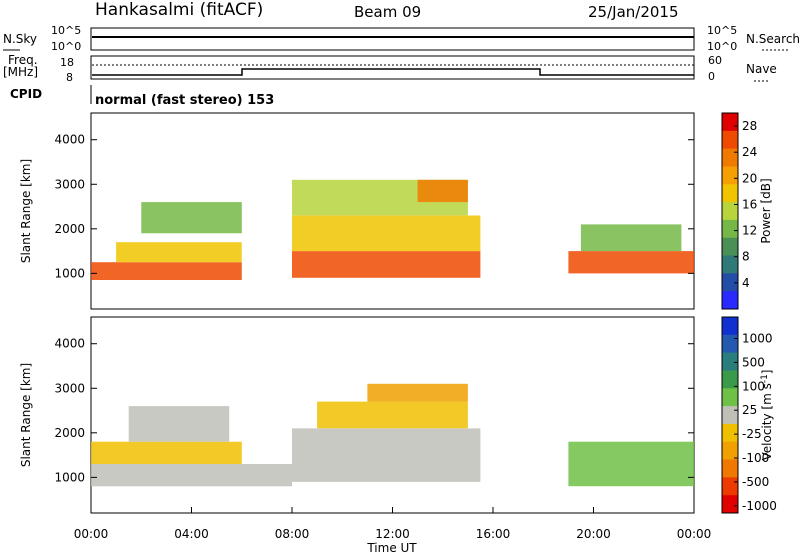 The height and width of the screenshot is (558, 800). What do you see at coordinates (749, 178) in the screenshot?
I see `power-colorbar-tick-label-4: 20` at bounding box center [749, 178].